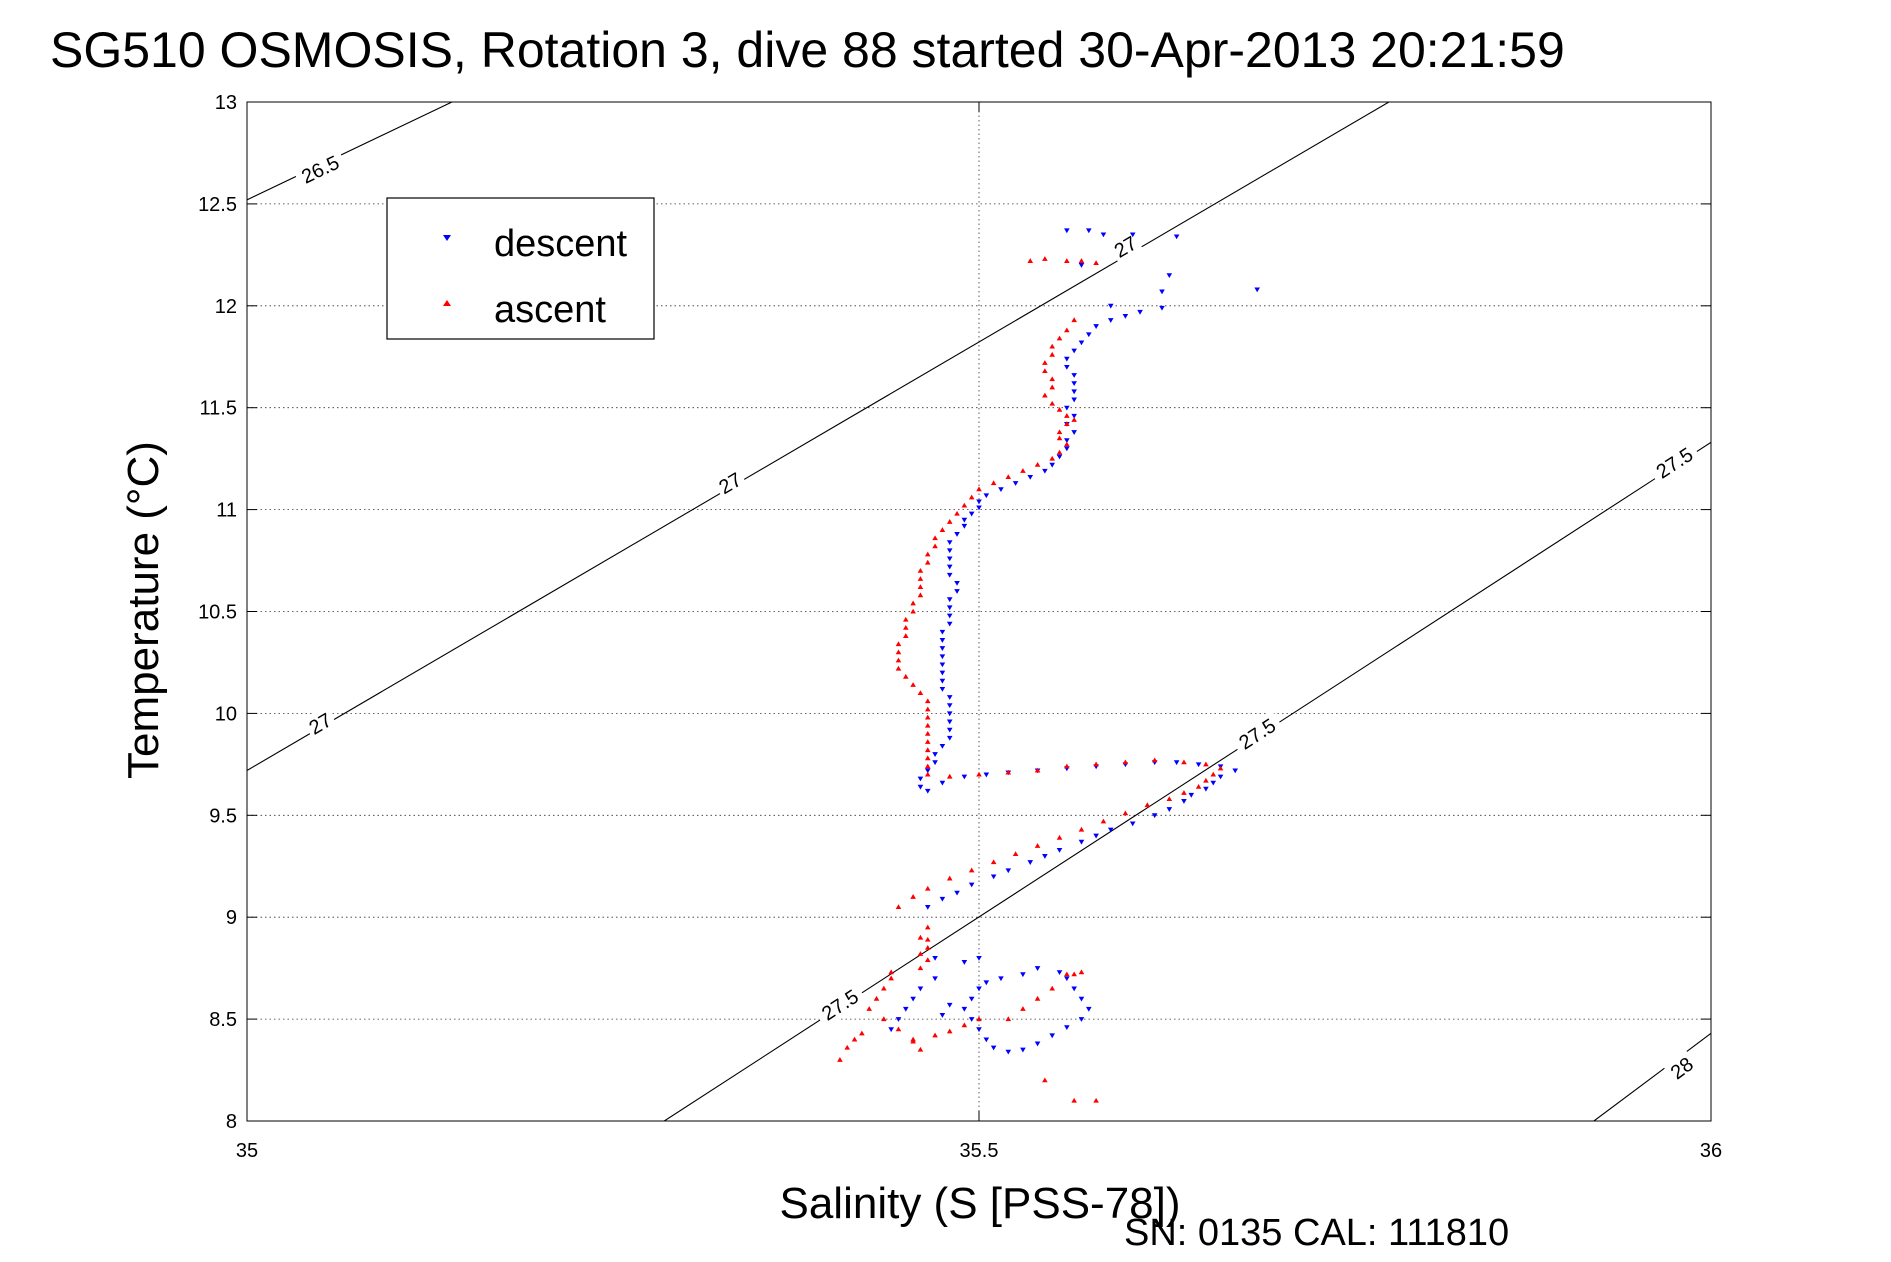 Image resolution: width=1891 pixels, height=1262 pixels. What do you see at coordinates (247, 1151) in the screenshot?
I see `x-tick-label: 35` at bounding box center [247, 1151].